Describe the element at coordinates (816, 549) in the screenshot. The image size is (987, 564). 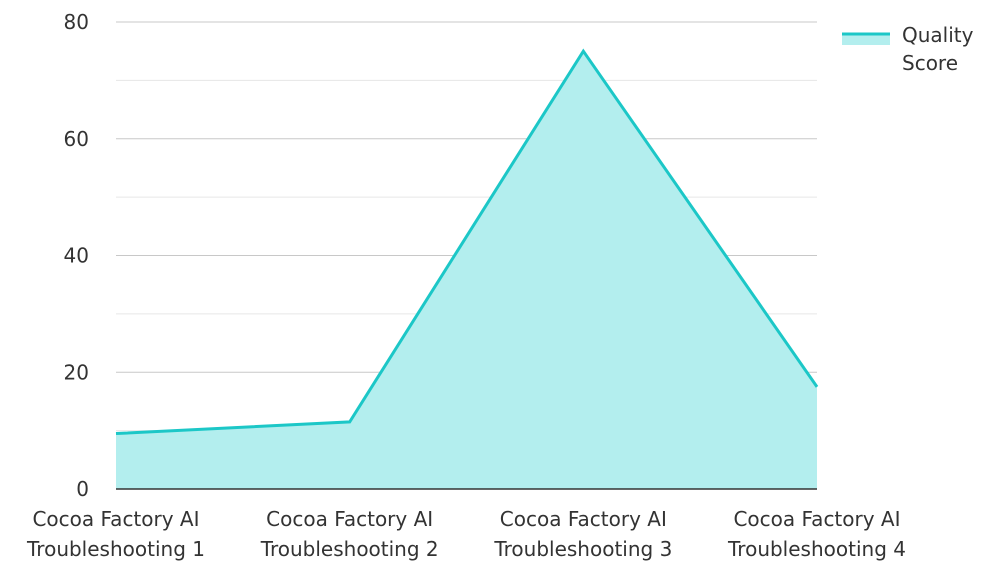
I see `x-category-label-line: Troubleshooting 4` at that location.